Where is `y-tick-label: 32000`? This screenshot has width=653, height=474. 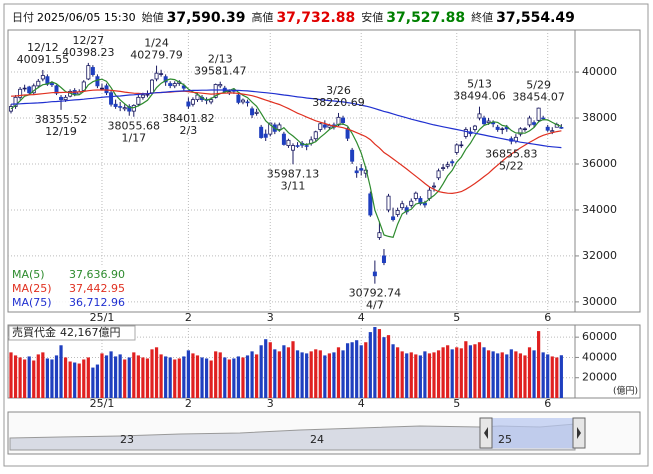 y-tick-label: 32000 is located at coordinates (599, 255).